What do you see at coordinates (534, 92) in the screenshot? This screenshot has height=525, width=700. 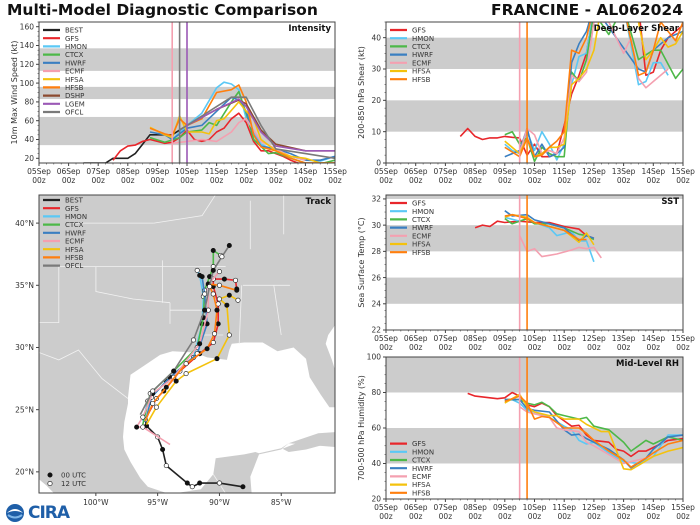 I see `plot-area` at bounding box center [534, 92].